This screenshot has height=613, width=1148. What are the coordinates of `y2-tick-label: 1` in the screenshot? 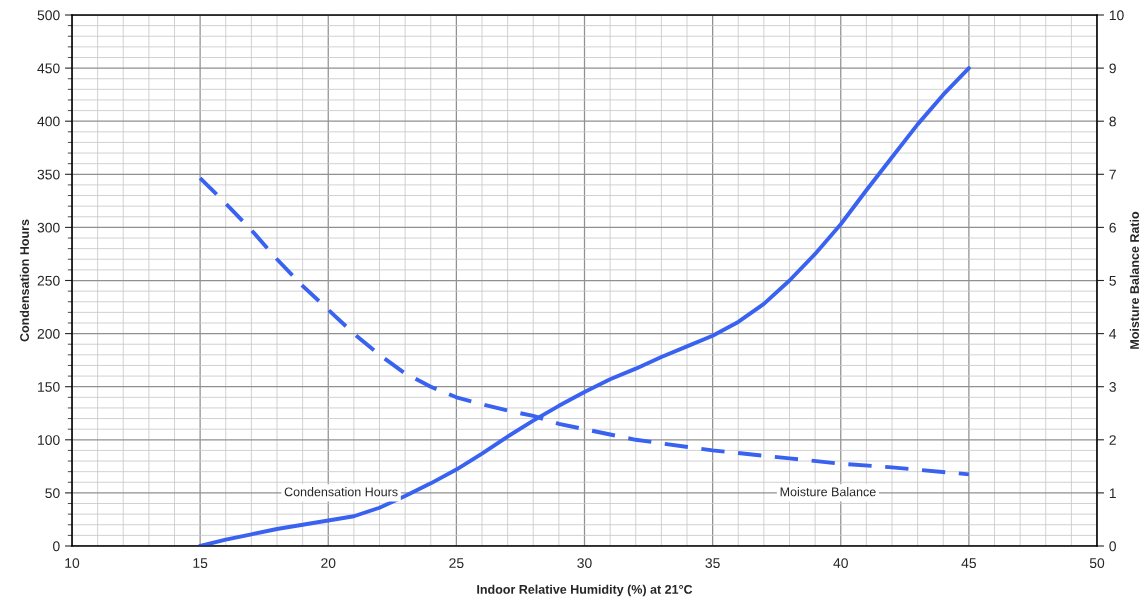 It's located at (1112, 493).